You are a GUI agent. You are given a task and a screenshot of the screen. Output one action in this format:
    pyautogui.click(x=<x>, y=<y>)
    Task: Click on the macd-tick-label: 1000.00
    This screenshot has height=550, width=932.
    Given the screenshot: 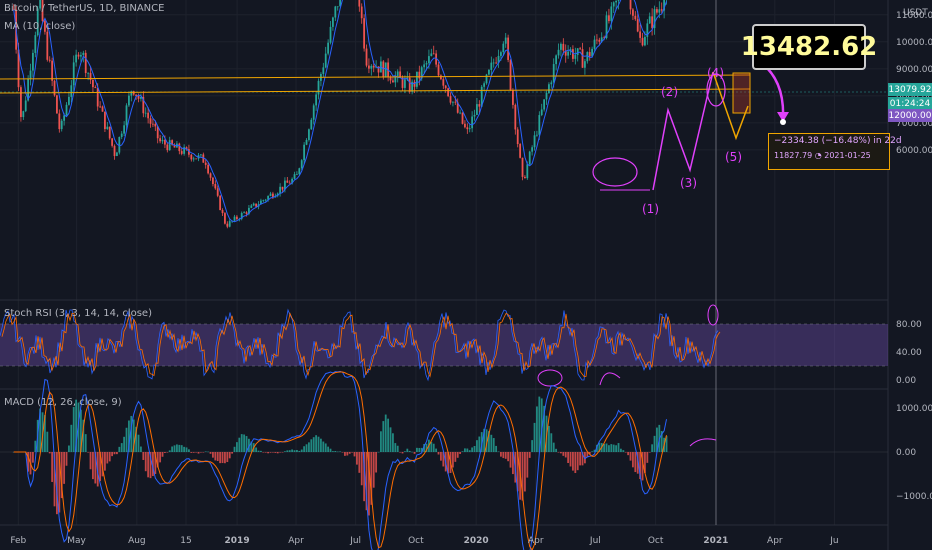 What is the action you would take?
    pyautogui.click(x=914, y=409)
    